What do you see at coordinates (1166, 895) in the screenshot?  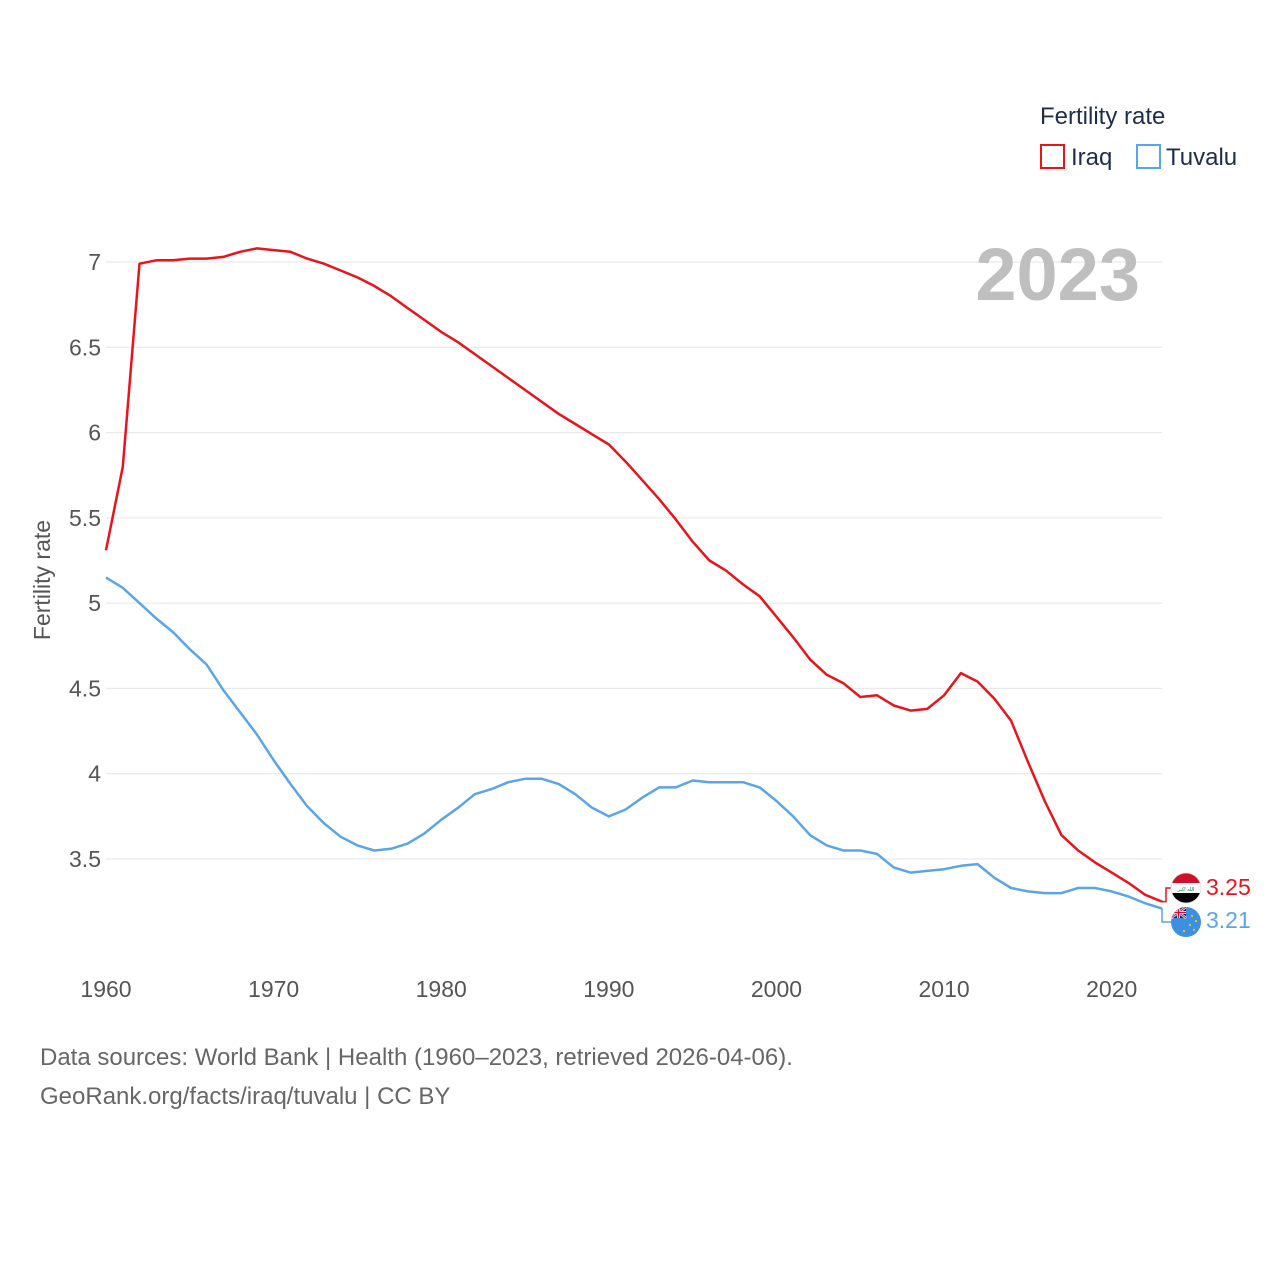 I see `iraq-end-connector` at bounding box center [1166, 895].